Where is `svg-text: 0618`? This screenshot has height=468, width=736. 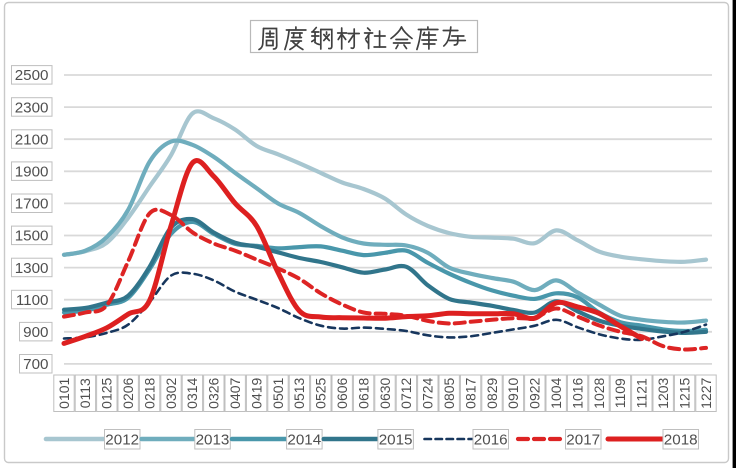 svg-text: 0618 is located at coordinates (363, 392).